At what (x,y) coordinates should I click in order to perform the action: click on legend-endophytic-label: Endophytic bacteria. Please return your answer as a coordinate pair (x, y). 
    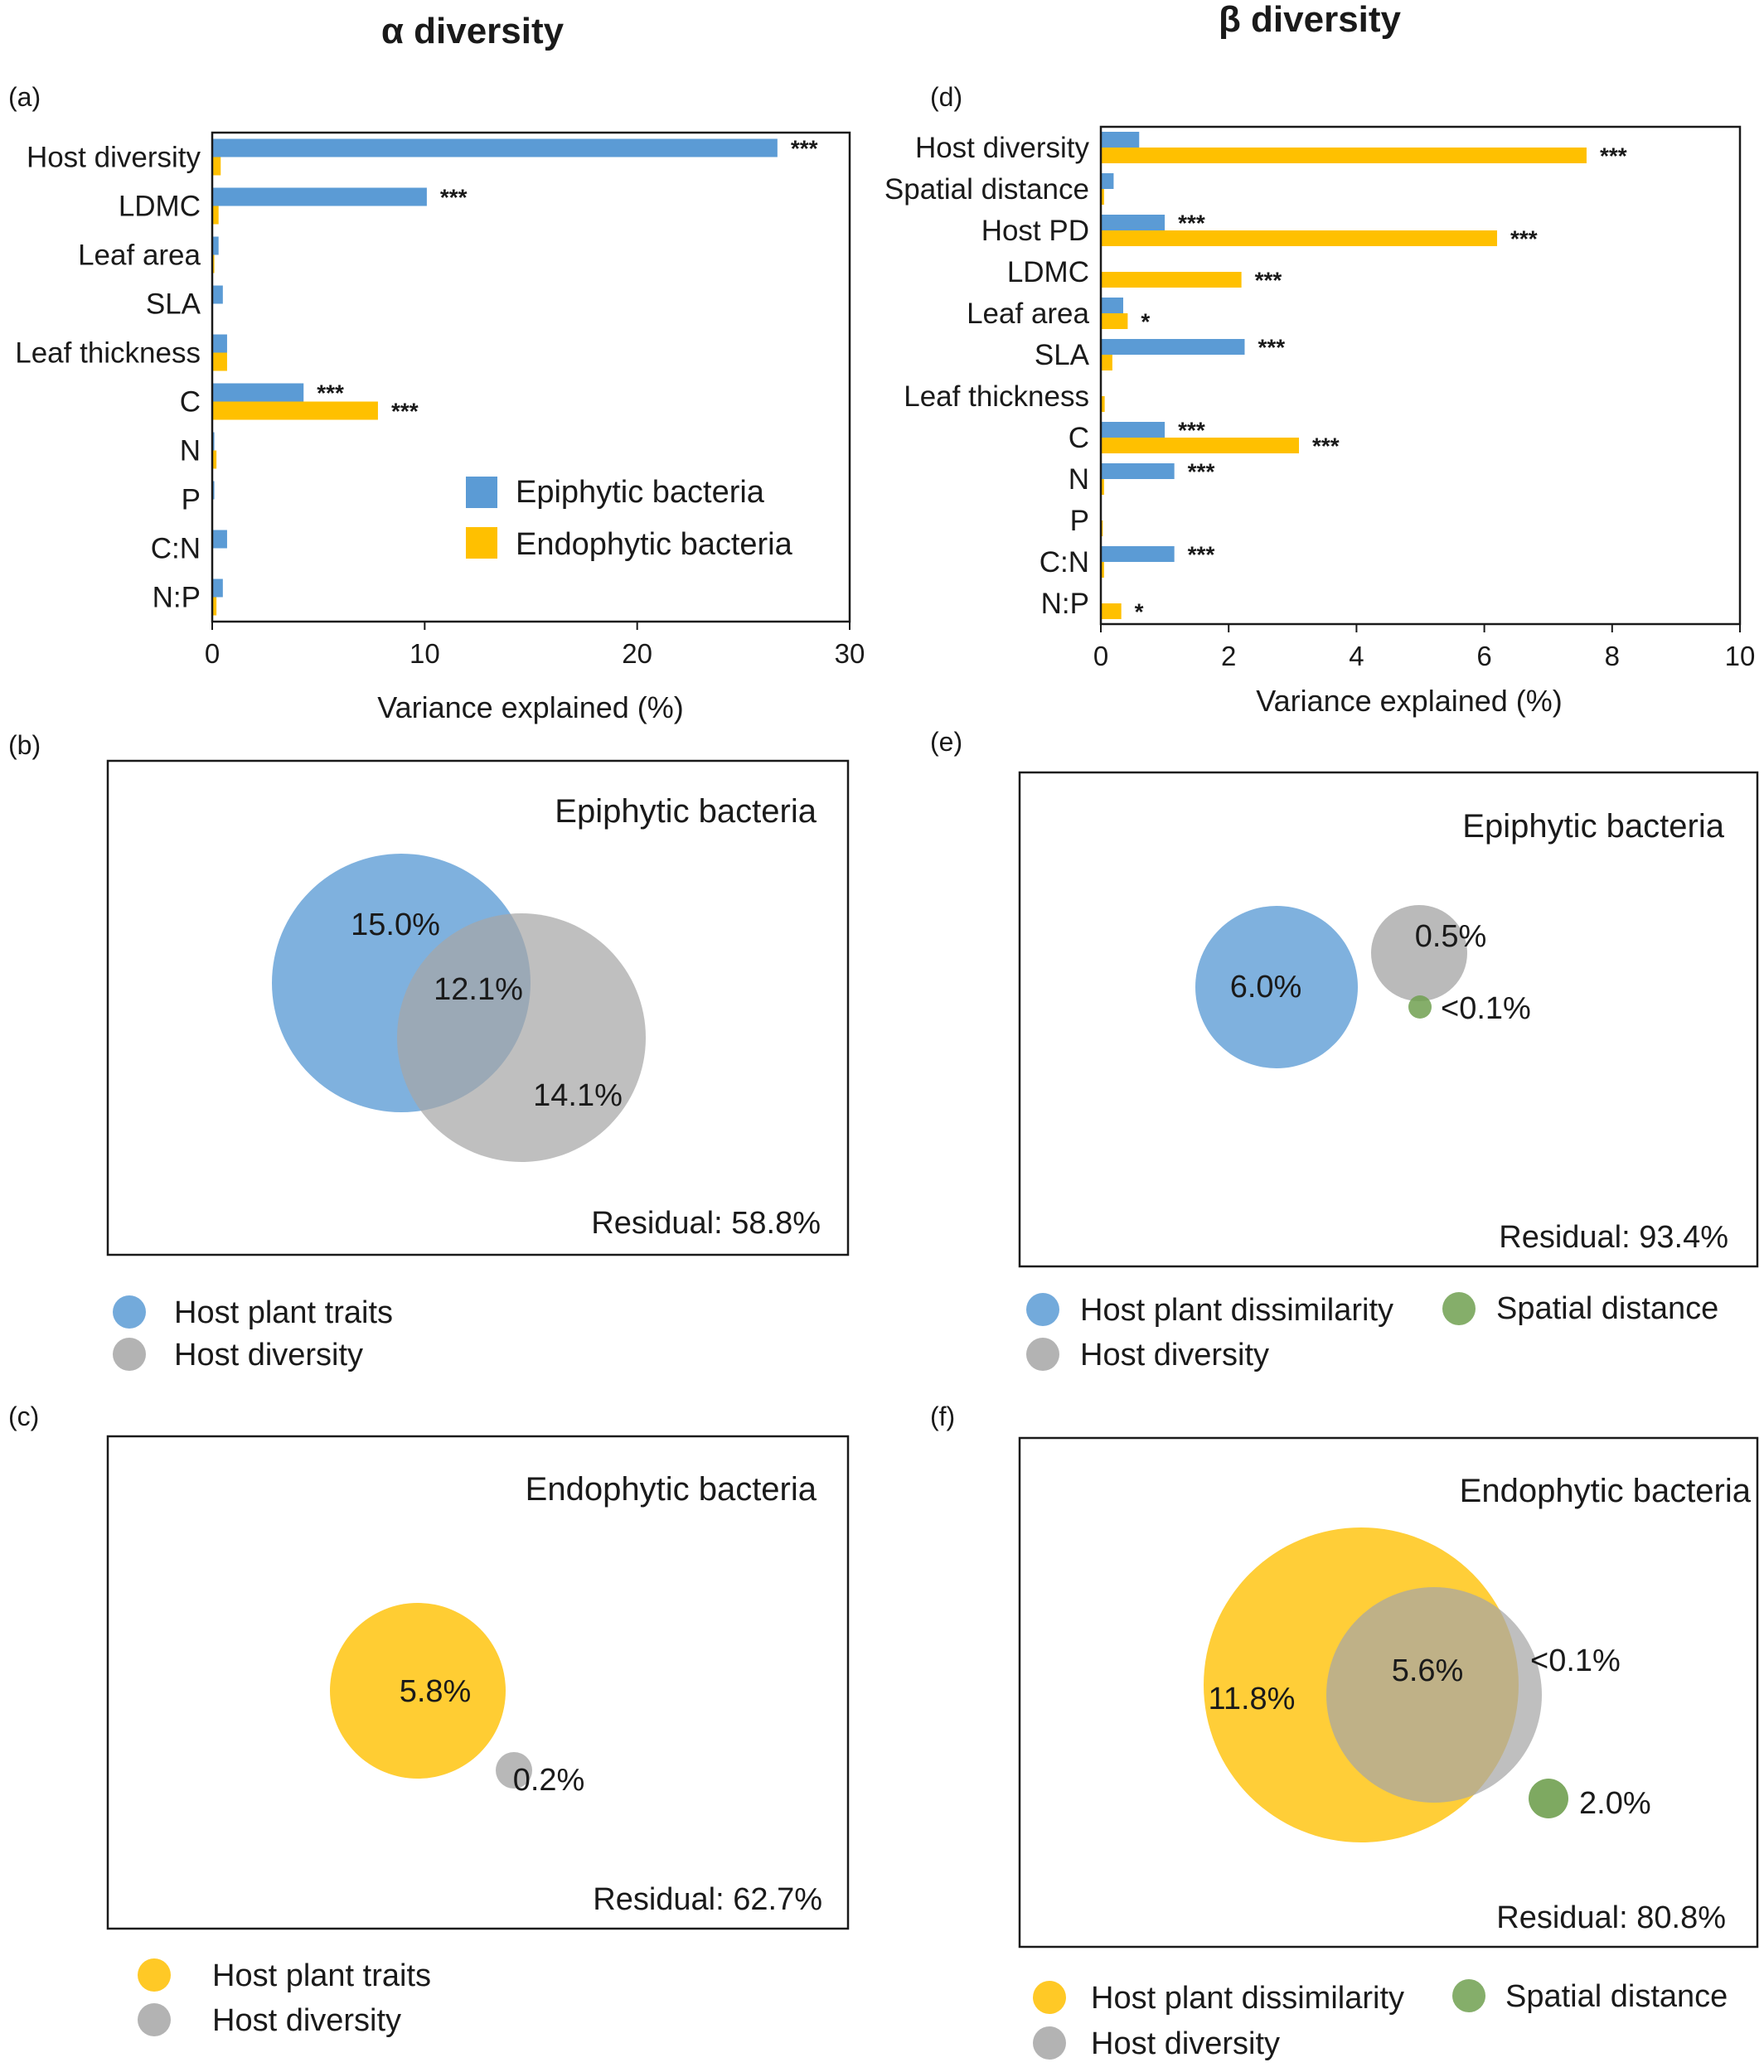
    Looking at the image, I should click on (654, 544).